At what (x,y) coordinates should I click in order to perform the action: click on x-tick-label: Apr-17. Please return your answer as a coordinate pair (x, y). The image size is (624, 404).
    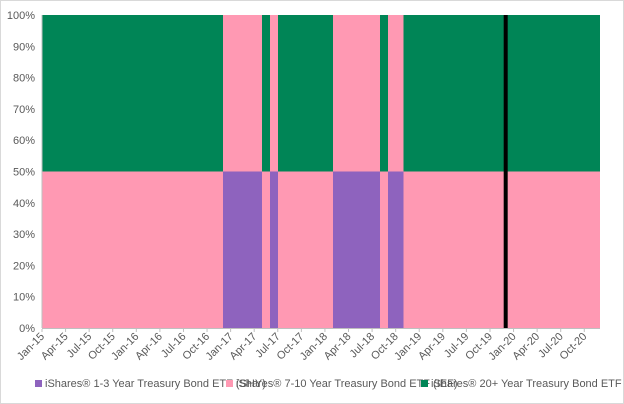
    Looking at the image, I should click on (243, 347).